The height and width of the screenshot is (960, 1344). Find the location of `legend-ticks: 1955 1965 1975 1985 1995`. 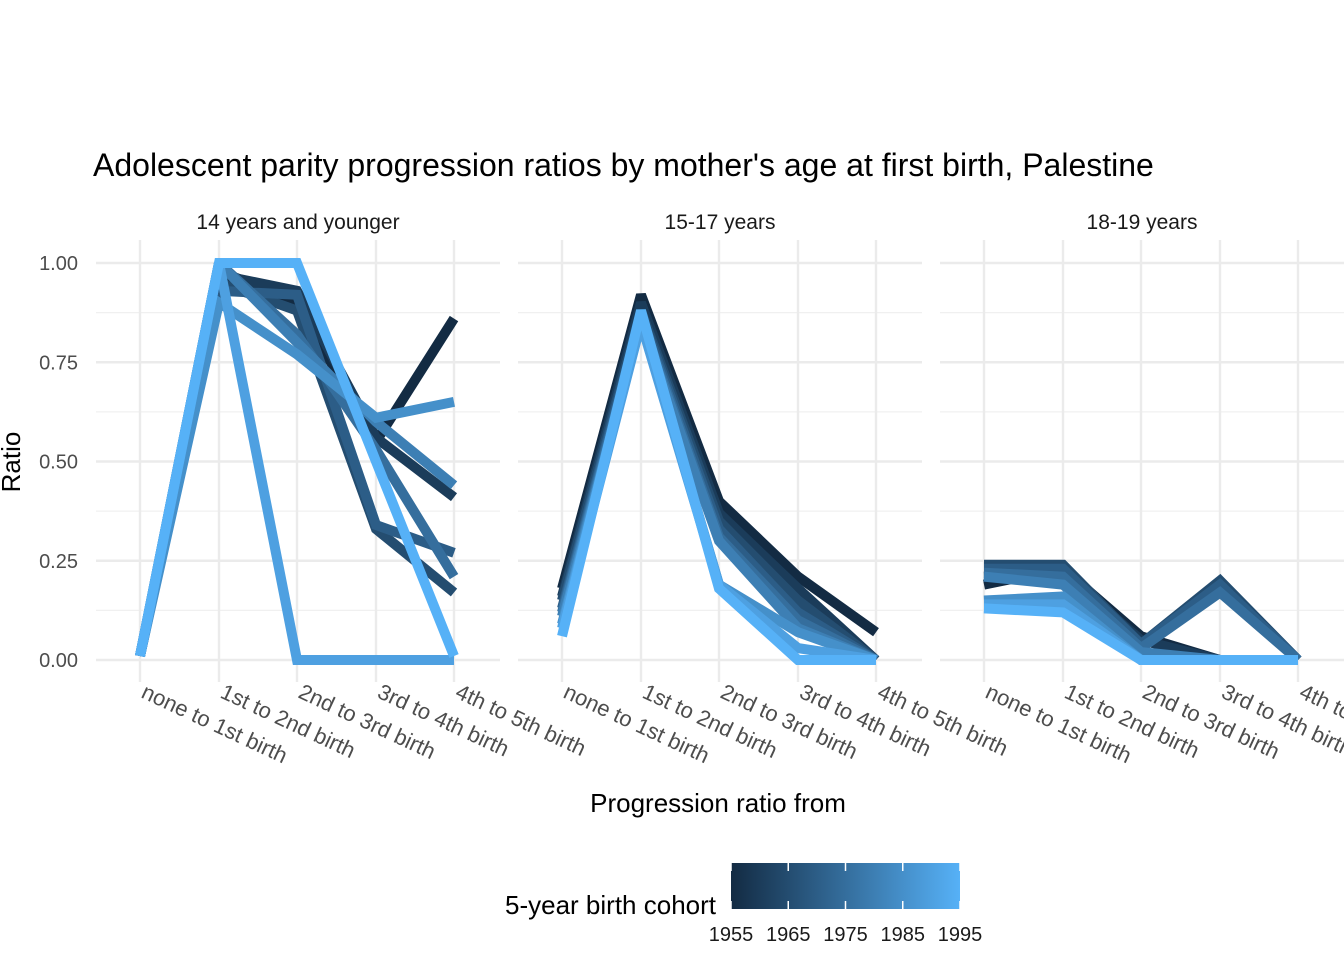

legend-ticks: 1955 1965 1975 1985 1995 is located at coordinates (846, 904).